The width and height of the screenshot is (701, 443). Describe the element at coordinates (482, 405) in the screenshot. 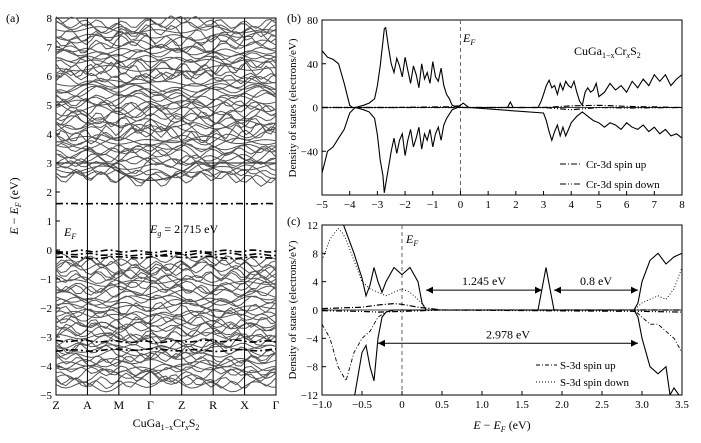

I see `x-tick-label: 1.0` at that location.